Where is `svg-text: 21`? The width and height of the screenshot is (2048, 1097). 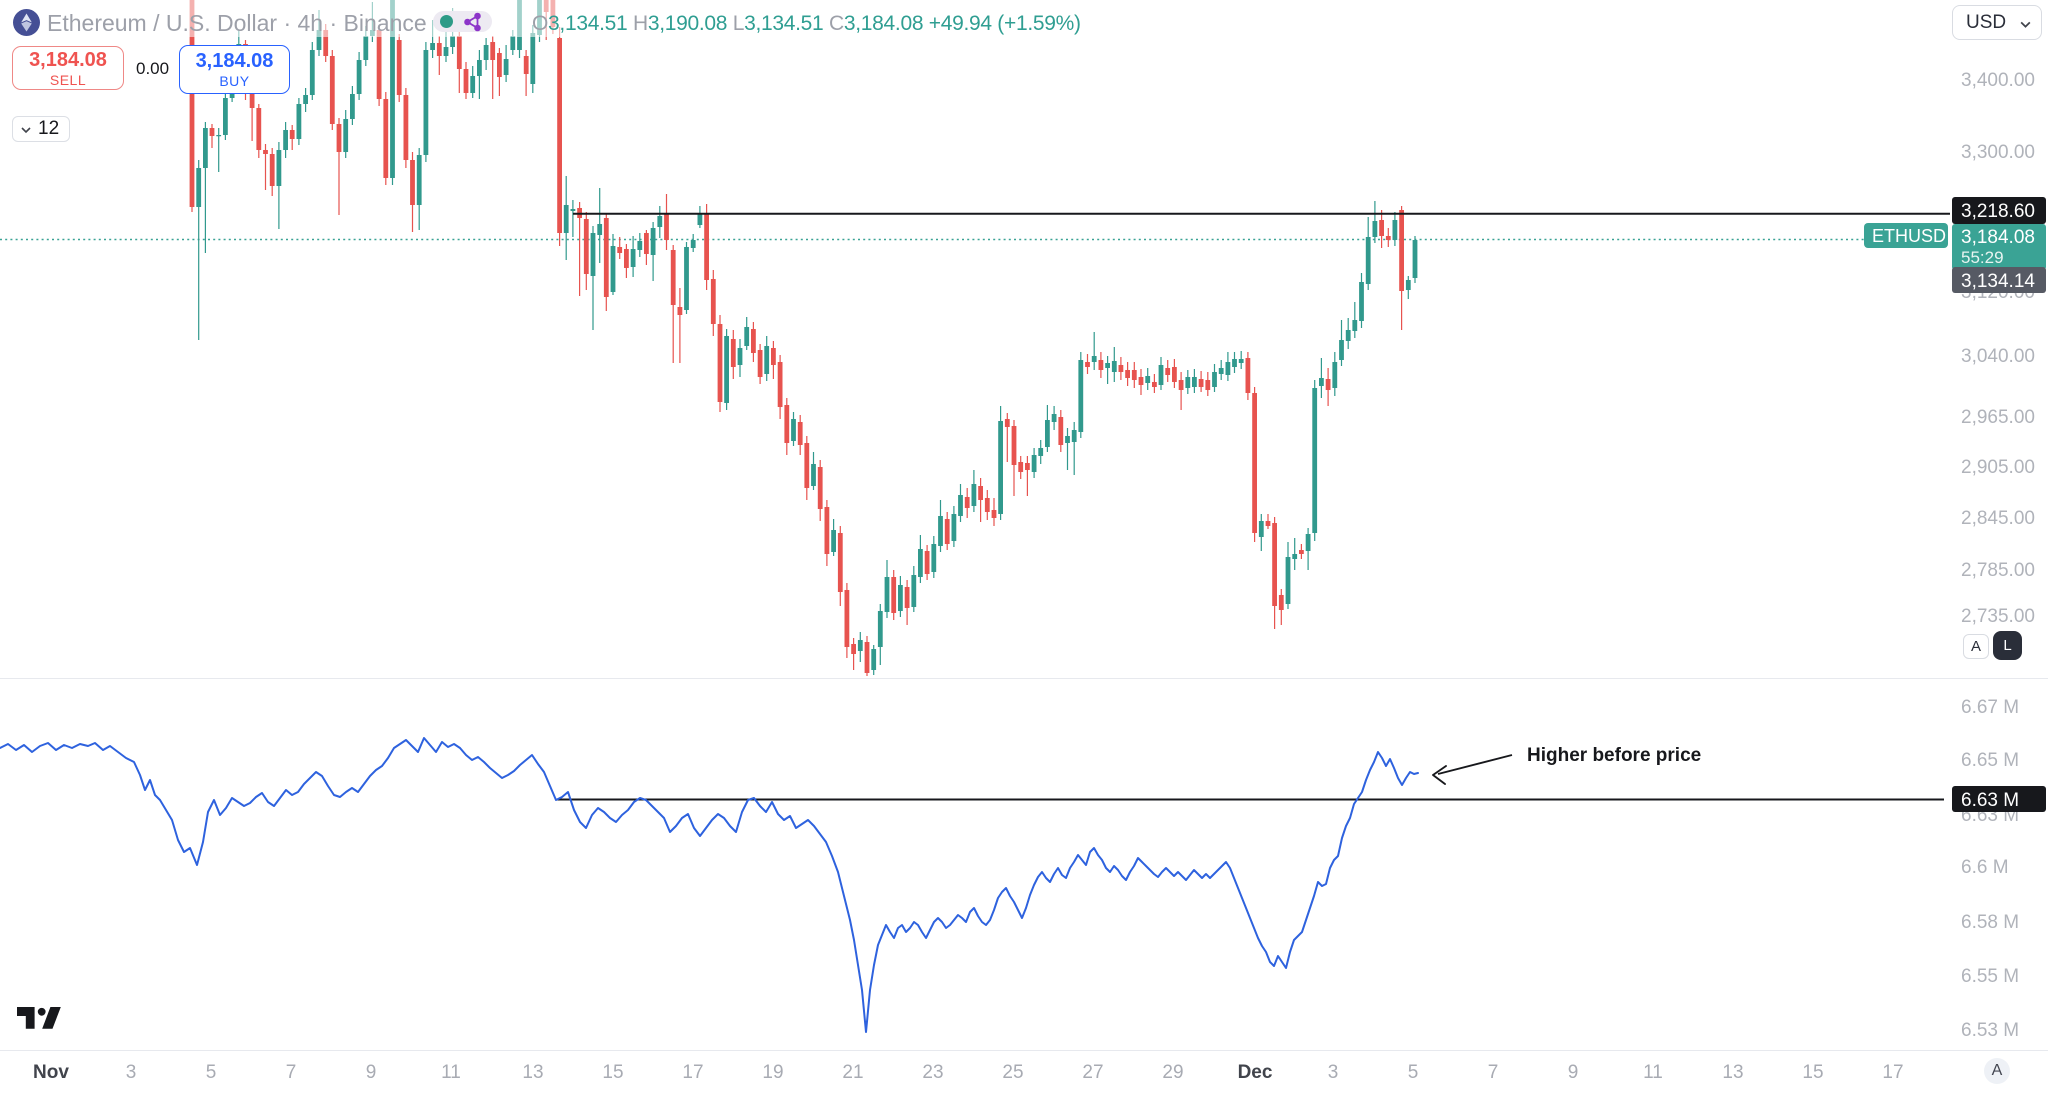 svg-text: 21 is located at coordinates (852, 1072).